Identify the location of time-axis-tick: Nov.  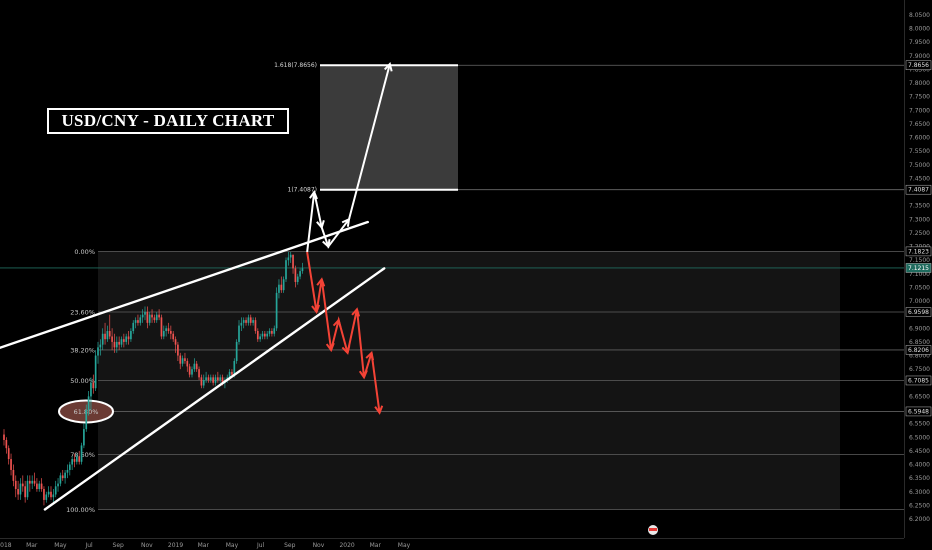
(319, 545).